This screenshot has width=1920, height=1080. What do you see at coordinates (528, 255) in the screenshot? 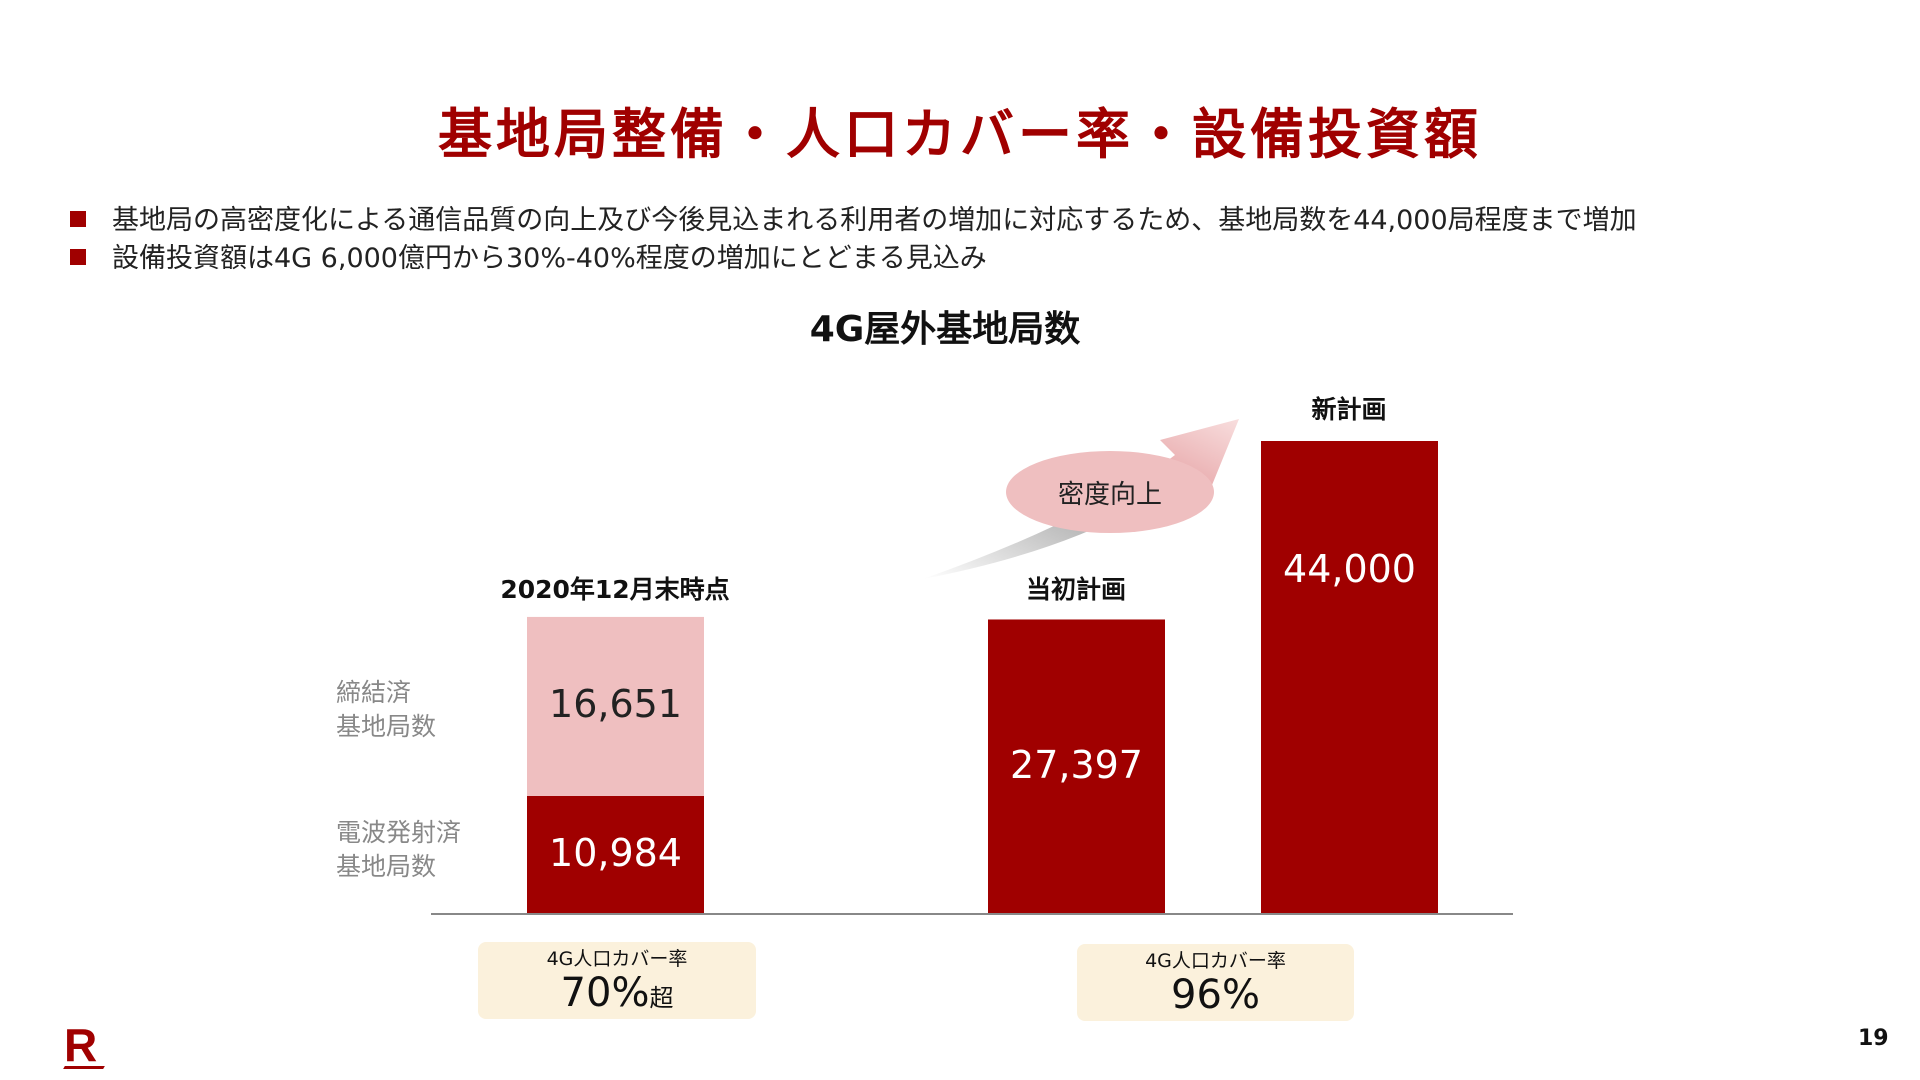
I see `bullet-item: 設備投資額は4G 6,000億円から30%-40%程度の増加にとどまる見込み` at bounding box center [528, 255].